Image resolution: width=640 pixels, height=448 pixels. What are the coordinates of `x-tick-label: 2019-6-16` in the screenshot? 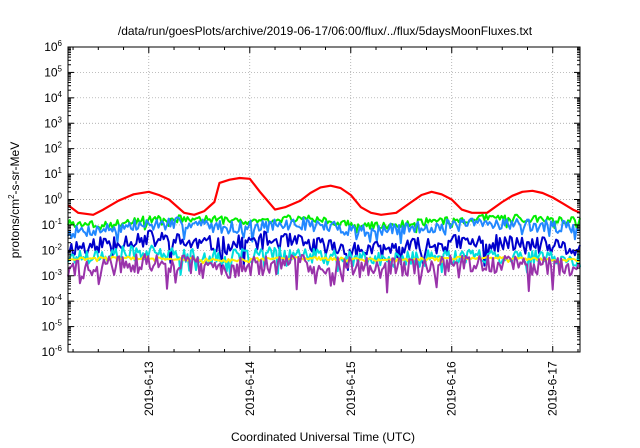 It's located at (452, 388).